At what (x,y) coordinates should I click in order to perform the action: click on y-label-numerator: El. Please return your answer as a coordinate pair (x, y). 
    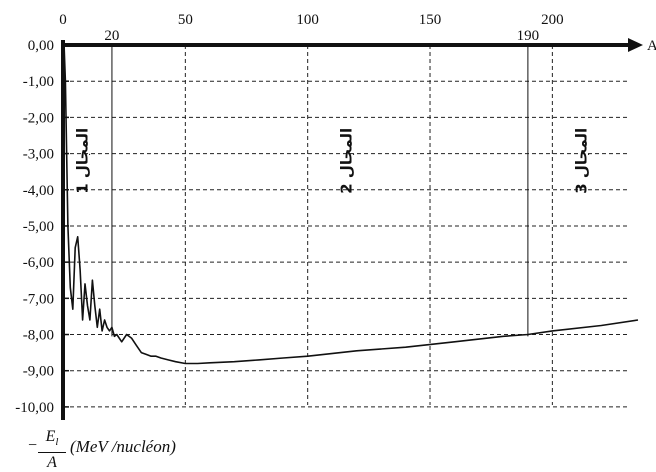
    Looking at the image, I should click on (52, 439).